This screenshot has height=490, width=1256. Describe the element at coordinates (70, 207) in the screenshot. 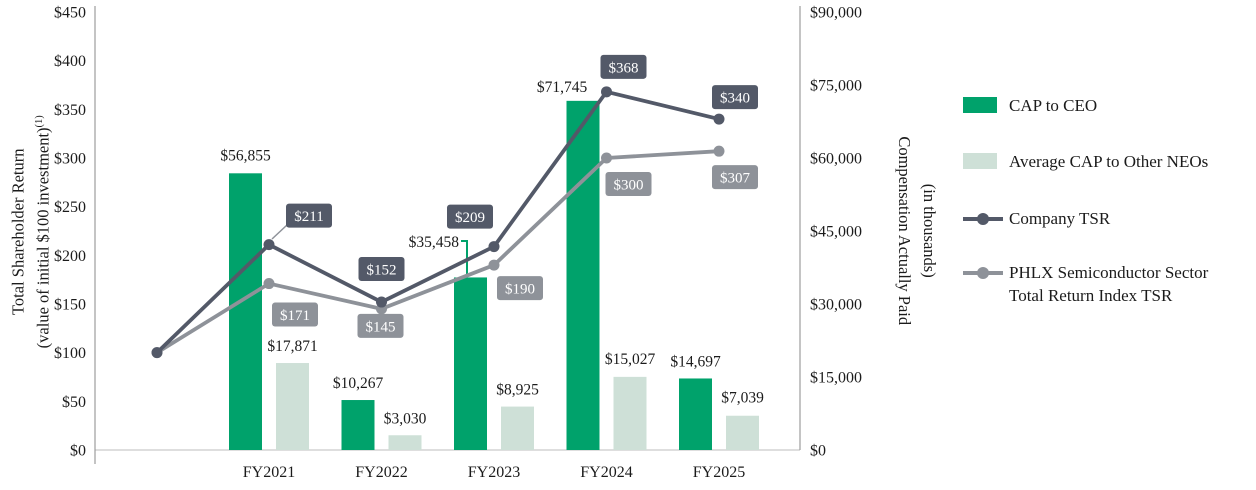

I see `left-axis-tick: $250` at that location.